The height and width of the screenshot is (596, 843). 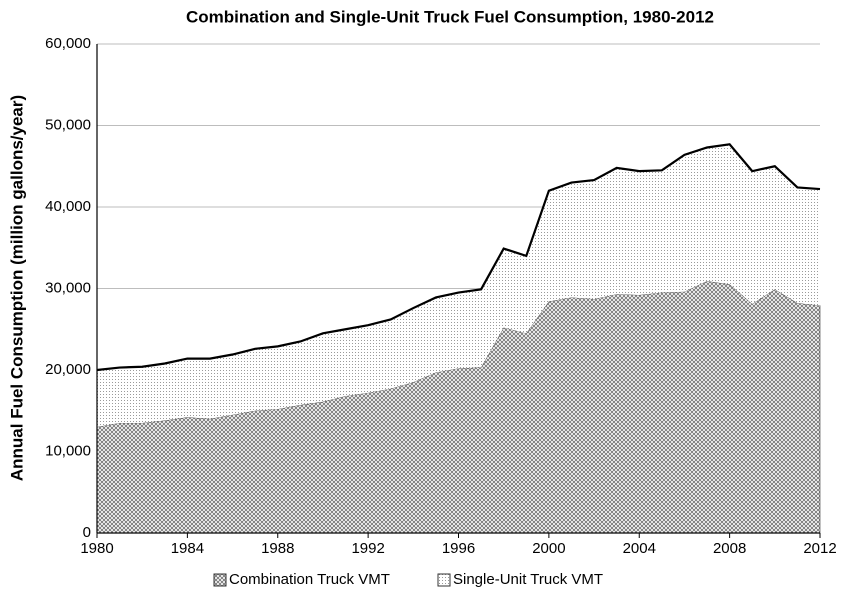 I want to click on y-tick-label: 20,000, so click(x=68, y=369).